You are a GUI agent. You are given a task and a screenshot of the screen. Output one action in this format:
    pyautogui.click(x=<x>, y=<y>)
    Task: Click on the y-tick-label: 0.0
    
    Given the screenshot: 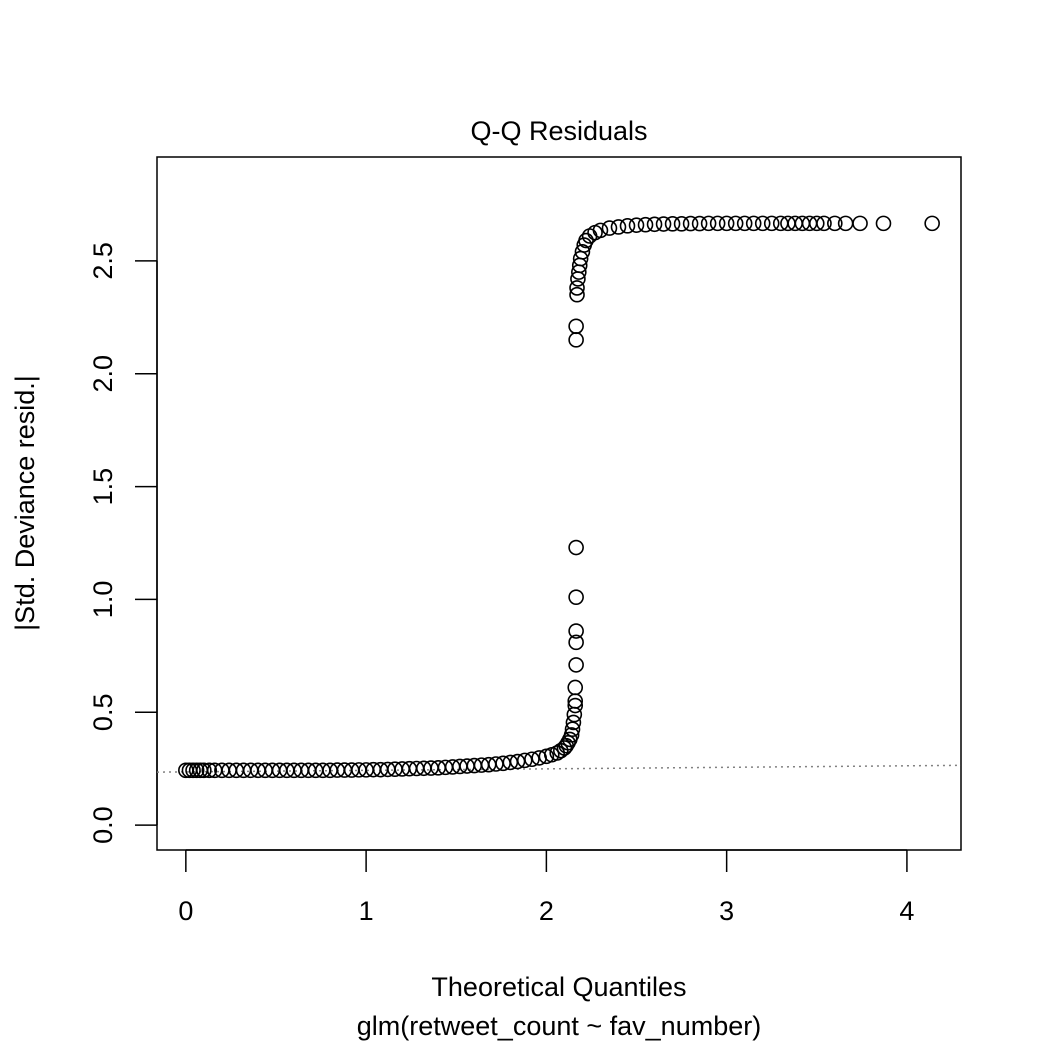 What is the action you would take?
    pyautogui.click(x=103, y=825)
    